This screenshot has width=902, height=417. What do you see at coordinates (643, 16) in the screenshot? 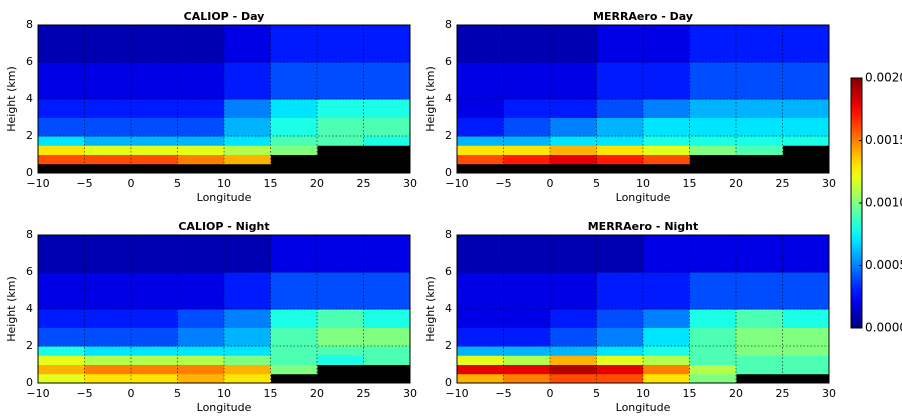
I see `panel-title: MERRAero - Day` at bounding box center [643, 16].